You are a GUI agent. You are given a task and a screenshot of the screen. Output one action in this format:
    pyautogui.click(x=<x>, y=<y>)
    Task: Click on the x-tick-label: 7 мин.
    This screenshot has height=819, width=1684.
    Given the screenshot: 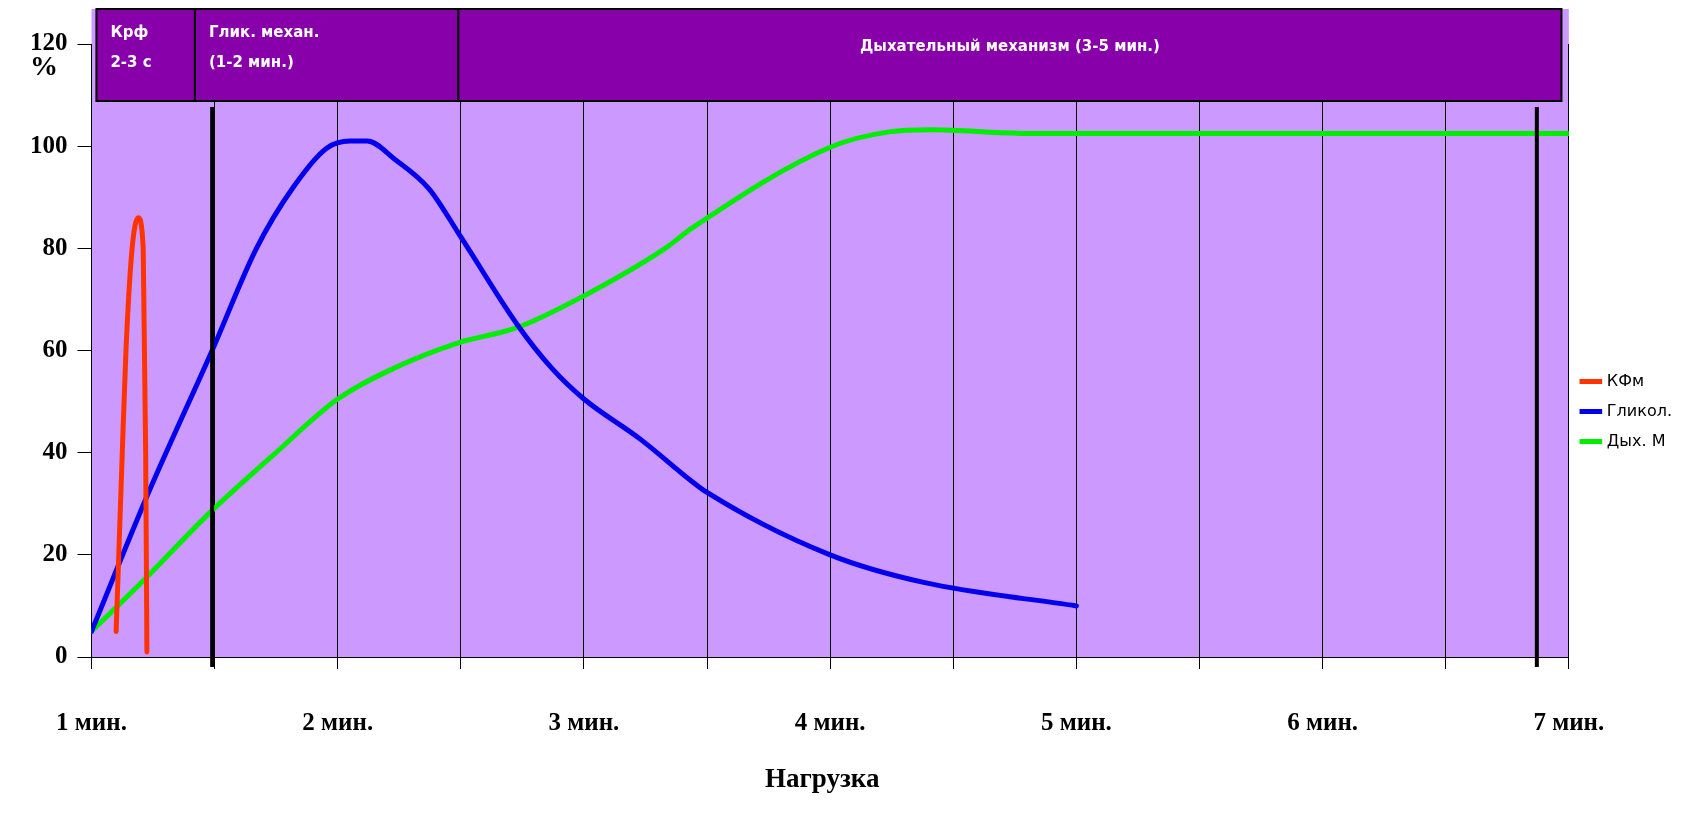 What is the action you would take?
    pyautogui.click(x=1569, y=722)
    